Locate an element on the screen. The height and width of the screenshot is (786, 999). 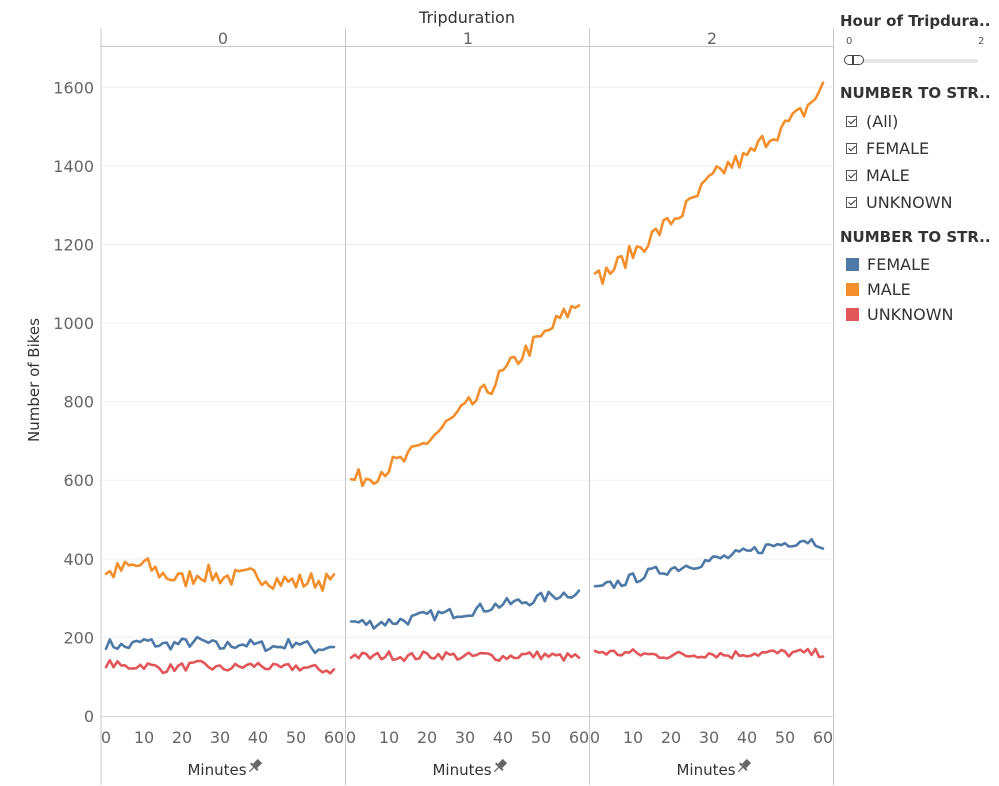
legend-item-unknown: UNKNOWN is located at coordinates (917, 314).